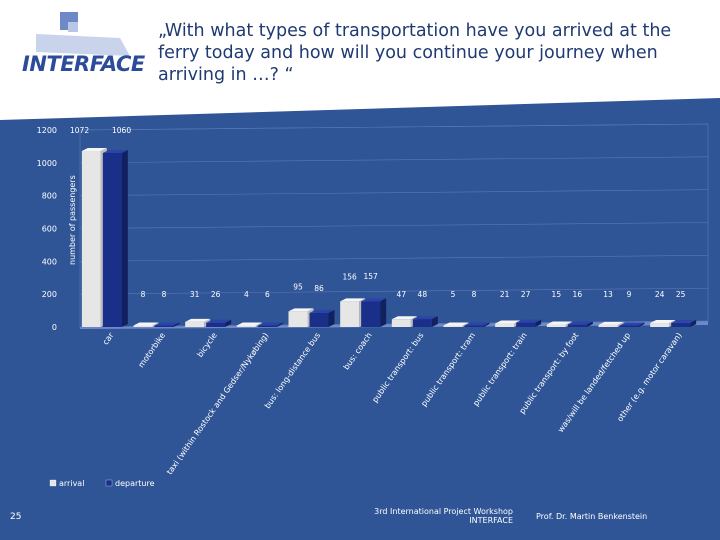 Image resolution: width=720 pixels, height=540 pixels. I want to click on y-axis-label: number of passengers, so click(72, 220).